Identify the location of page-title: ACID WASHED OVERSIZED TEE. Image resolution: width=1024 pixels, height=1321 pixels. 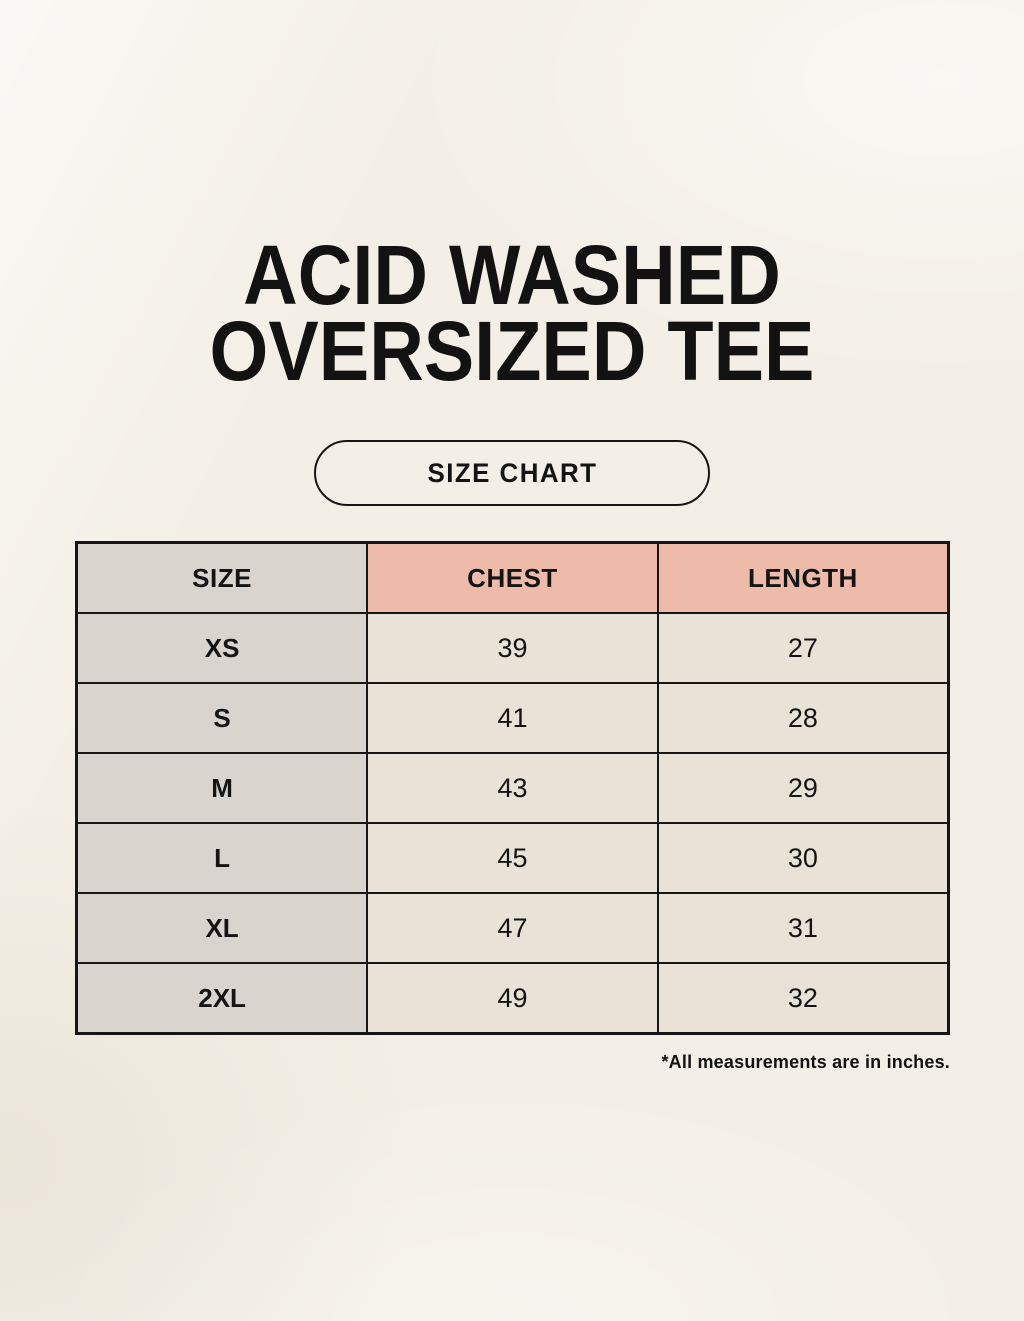
(512, 313).